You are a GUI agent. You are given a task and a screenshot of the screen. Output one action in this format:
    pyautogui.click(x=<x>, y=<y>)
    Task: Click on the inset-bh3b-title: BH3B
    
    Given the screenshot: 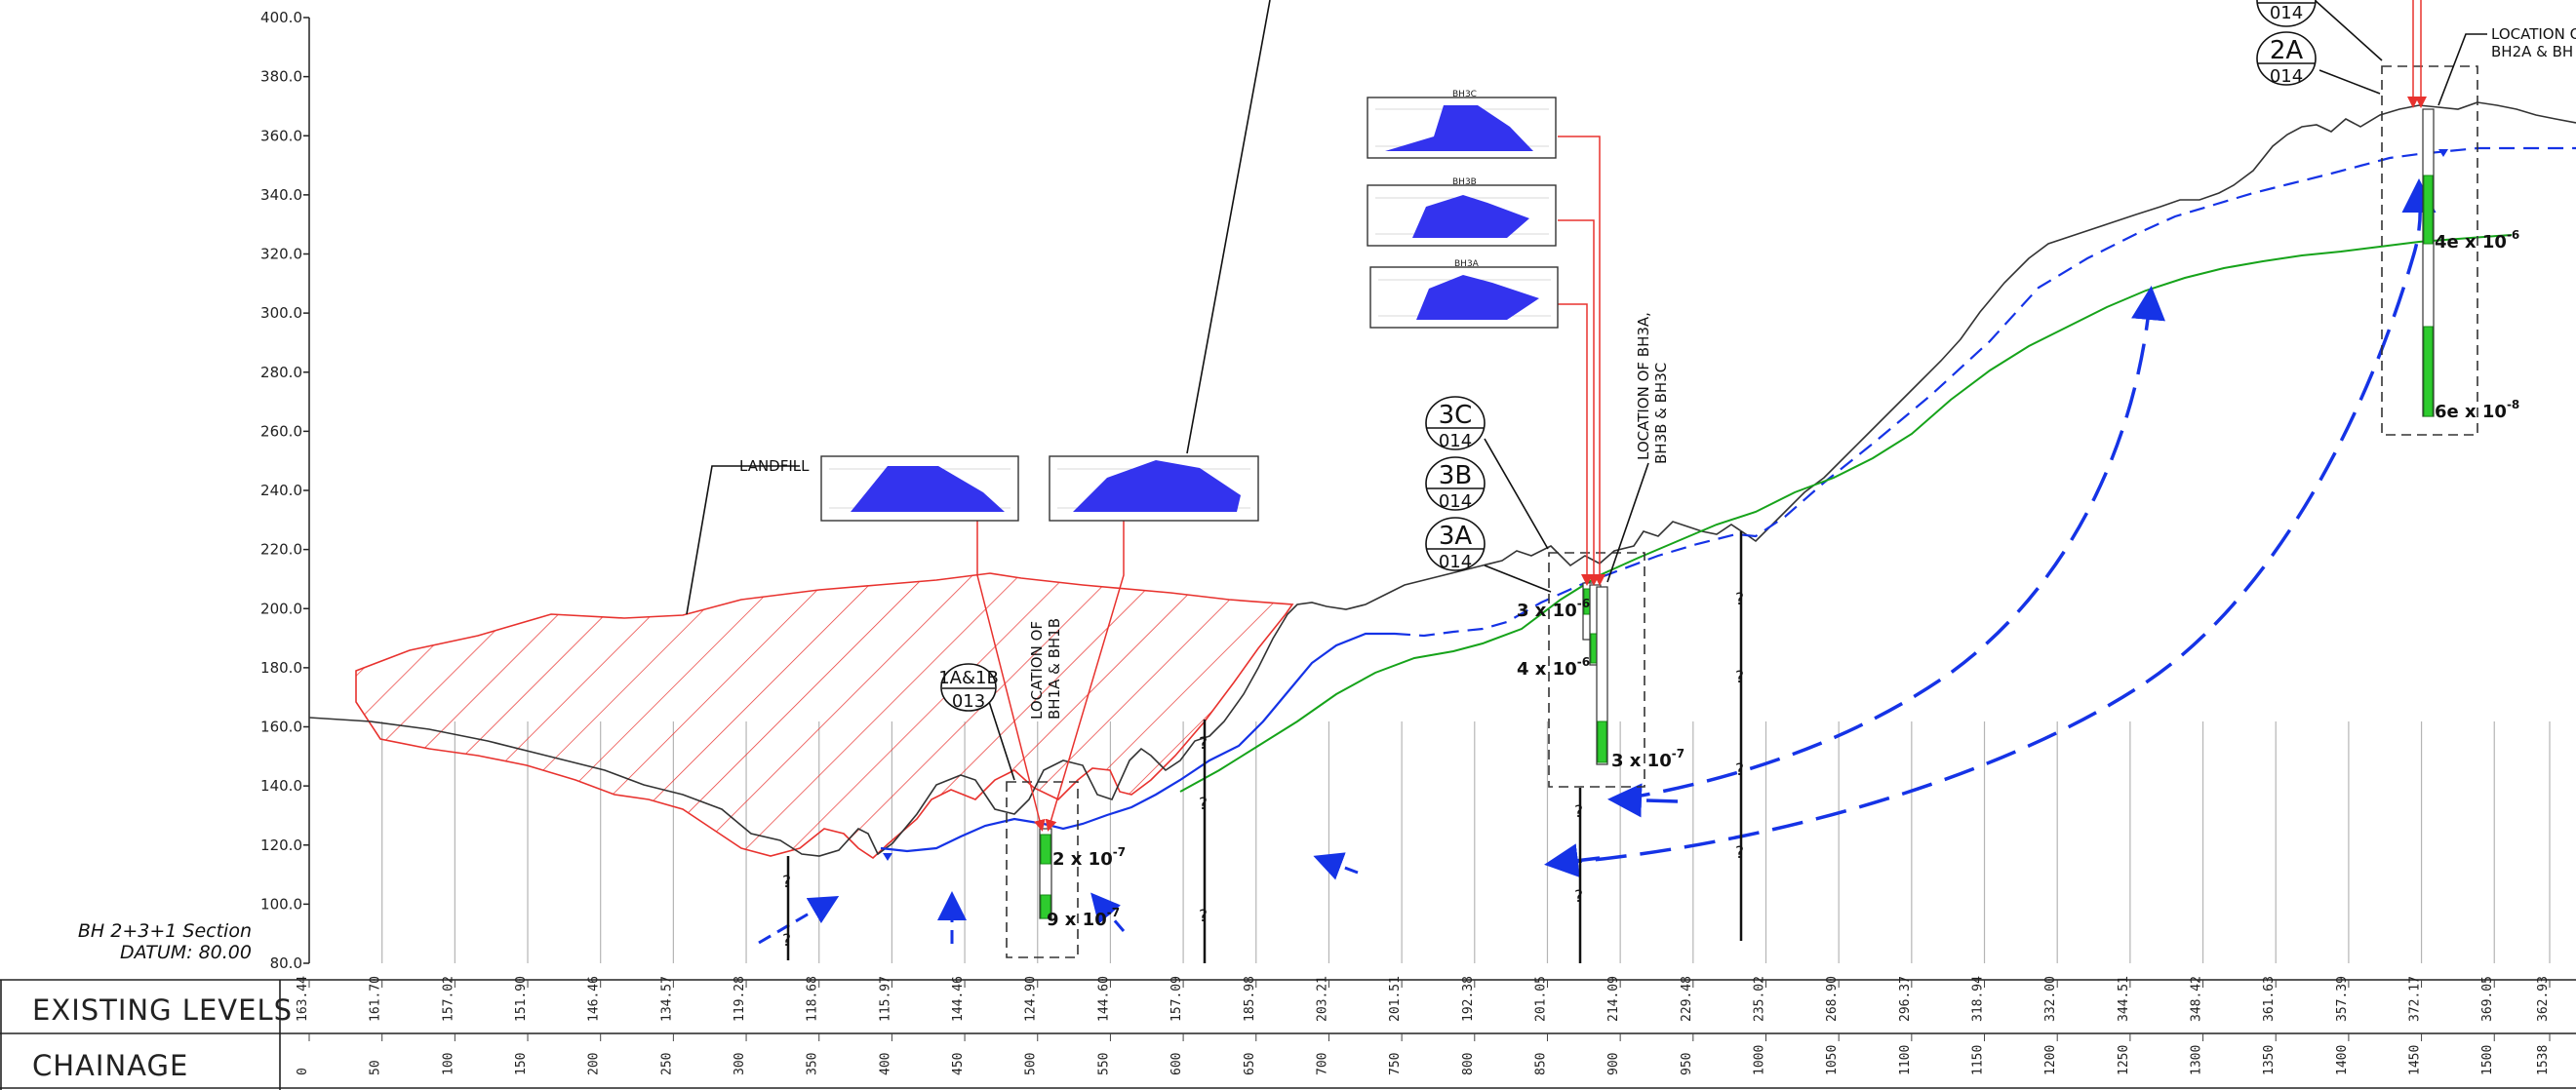 What is the action you would take?
    pyautogui.click(x=1464, y=182)
    